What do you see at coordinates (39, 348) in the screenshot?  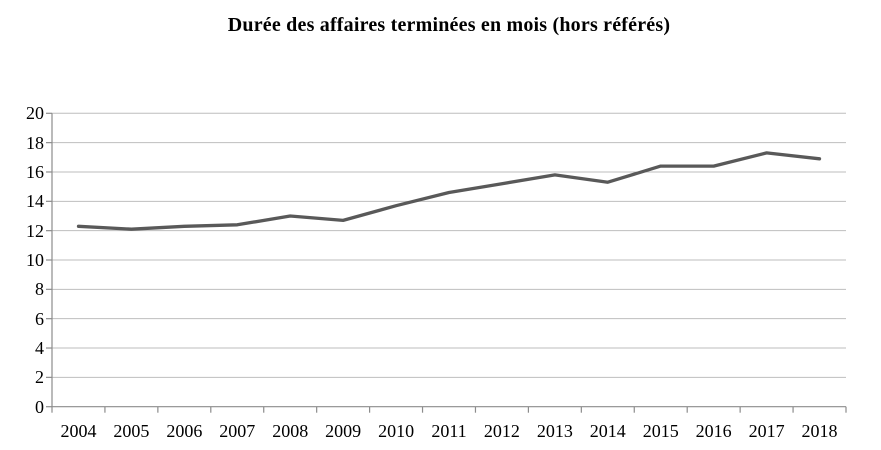 I see `y-tick-label: 4` at bounding box center [39, 348].